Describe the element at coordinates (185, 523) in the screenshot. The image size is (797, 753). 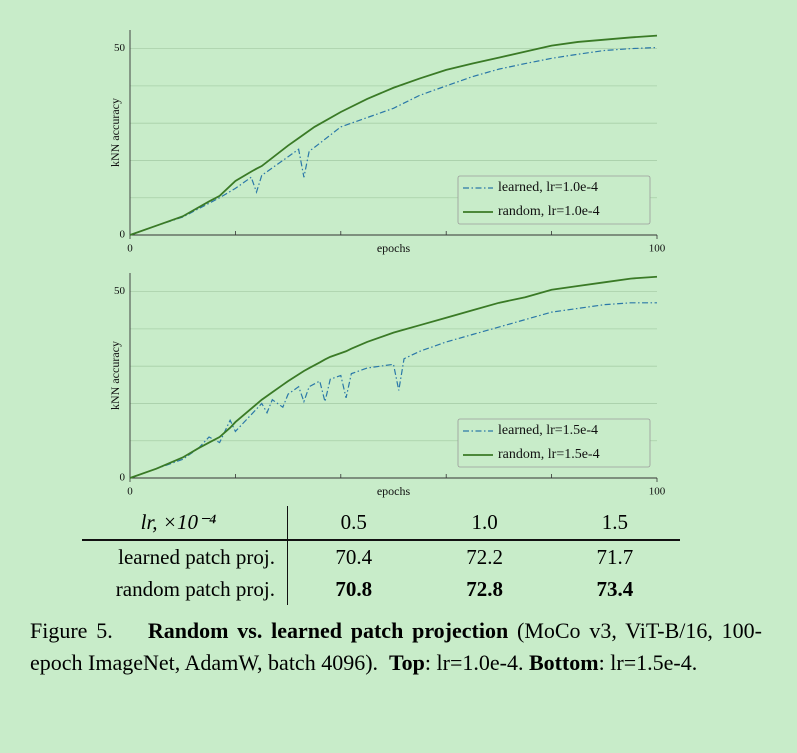
I see `header-cell: lr, ×10⁻⁴` at that location.